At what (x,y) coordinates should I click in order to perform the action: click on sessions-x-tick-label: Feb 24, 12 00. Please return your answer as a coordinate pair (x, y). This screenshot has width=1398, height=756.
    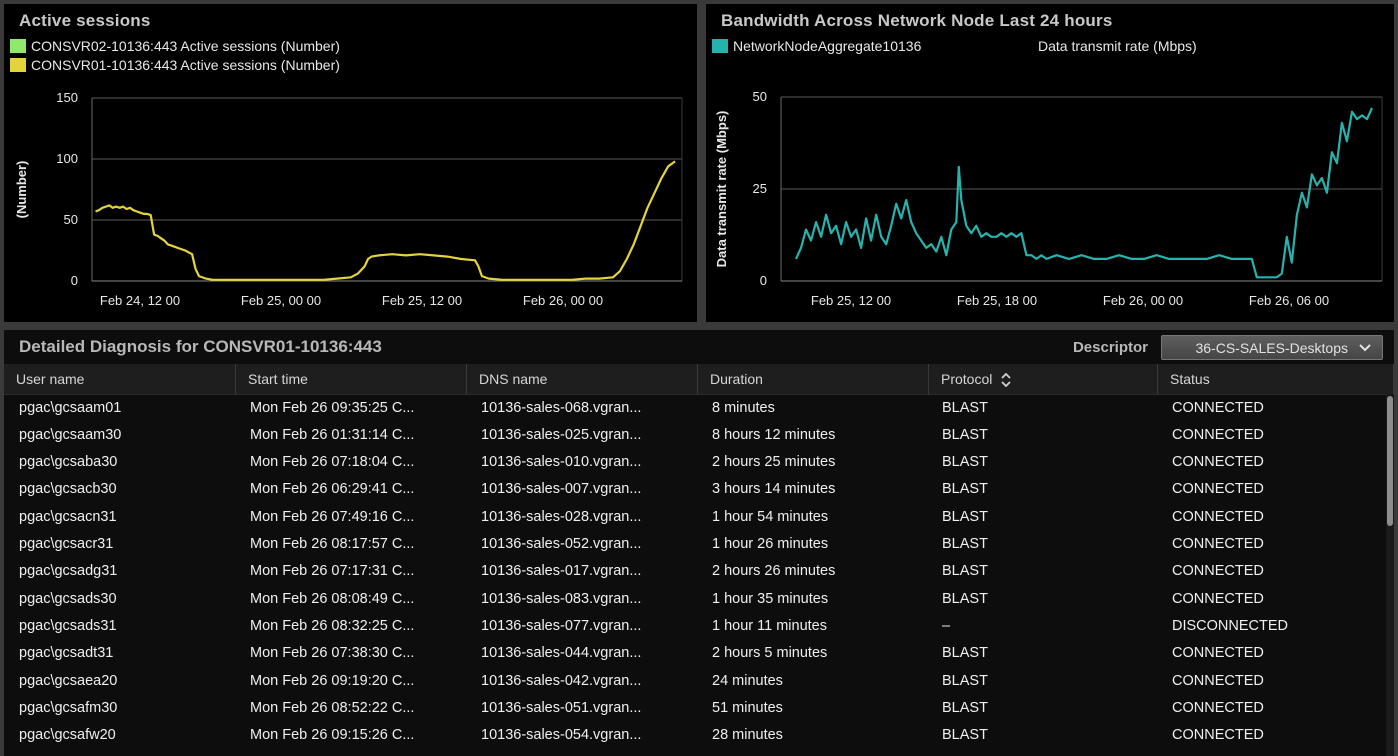
    Looking at the image, I should click on (140, 300).